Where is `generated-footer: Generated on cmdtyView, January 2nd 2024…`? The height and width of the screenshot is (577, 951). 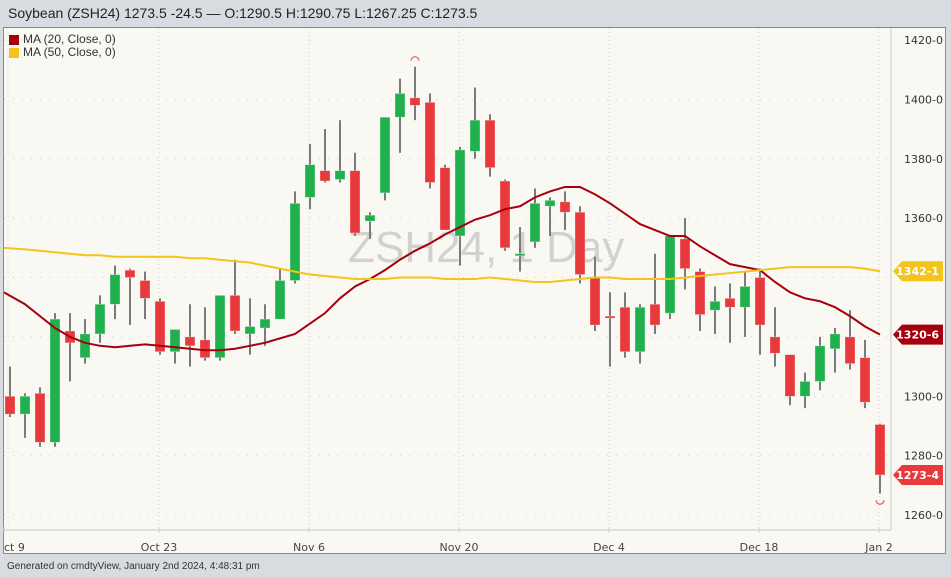 generated-footer: Generated on cmdtyView, January 2nd 2024… is located at coordinates (133, 566).